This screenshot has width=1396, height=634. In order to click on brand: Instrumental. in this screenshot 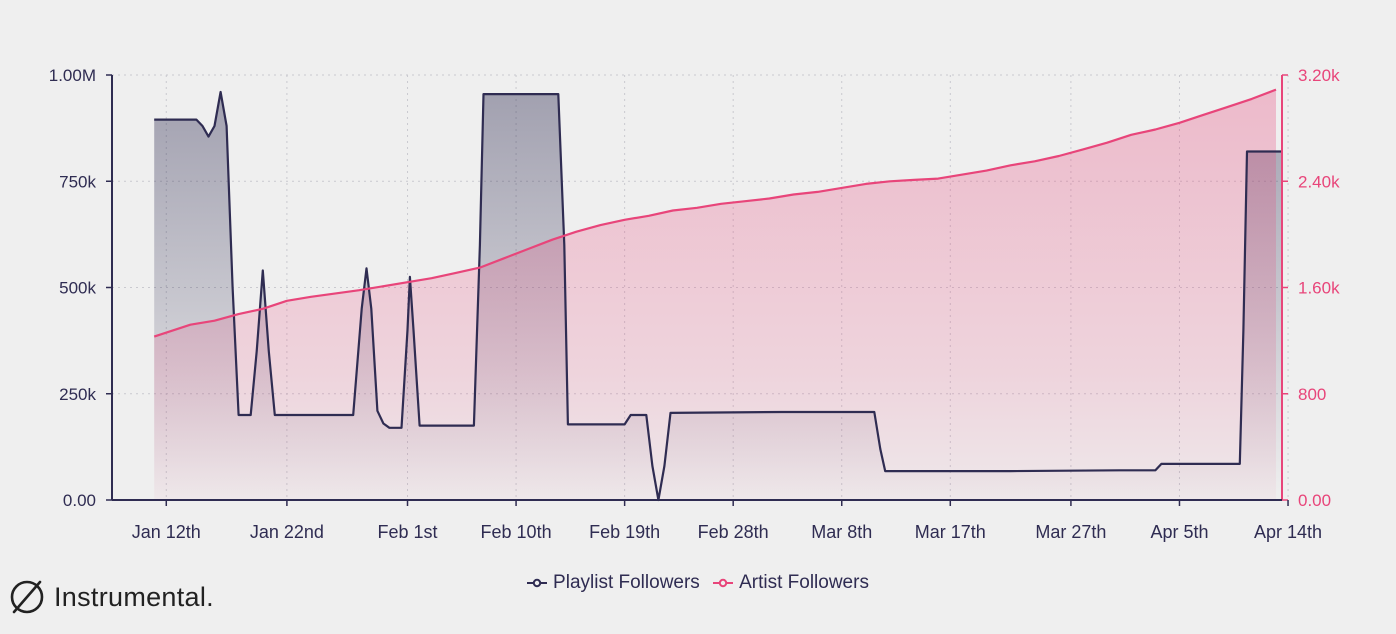, I will do `click(111, 597)`.